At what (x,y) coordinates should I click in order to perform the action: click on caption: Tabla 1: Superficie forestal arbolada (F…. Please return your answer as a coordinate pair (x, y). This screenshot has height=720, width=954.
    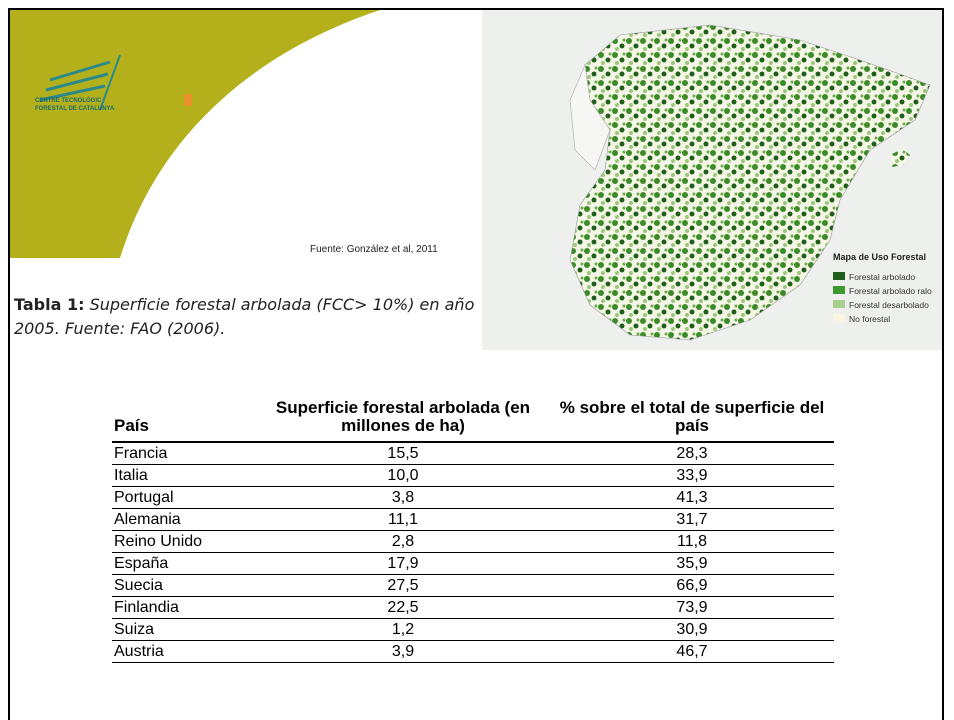
    Looking at the image, I should click on (249, 317).